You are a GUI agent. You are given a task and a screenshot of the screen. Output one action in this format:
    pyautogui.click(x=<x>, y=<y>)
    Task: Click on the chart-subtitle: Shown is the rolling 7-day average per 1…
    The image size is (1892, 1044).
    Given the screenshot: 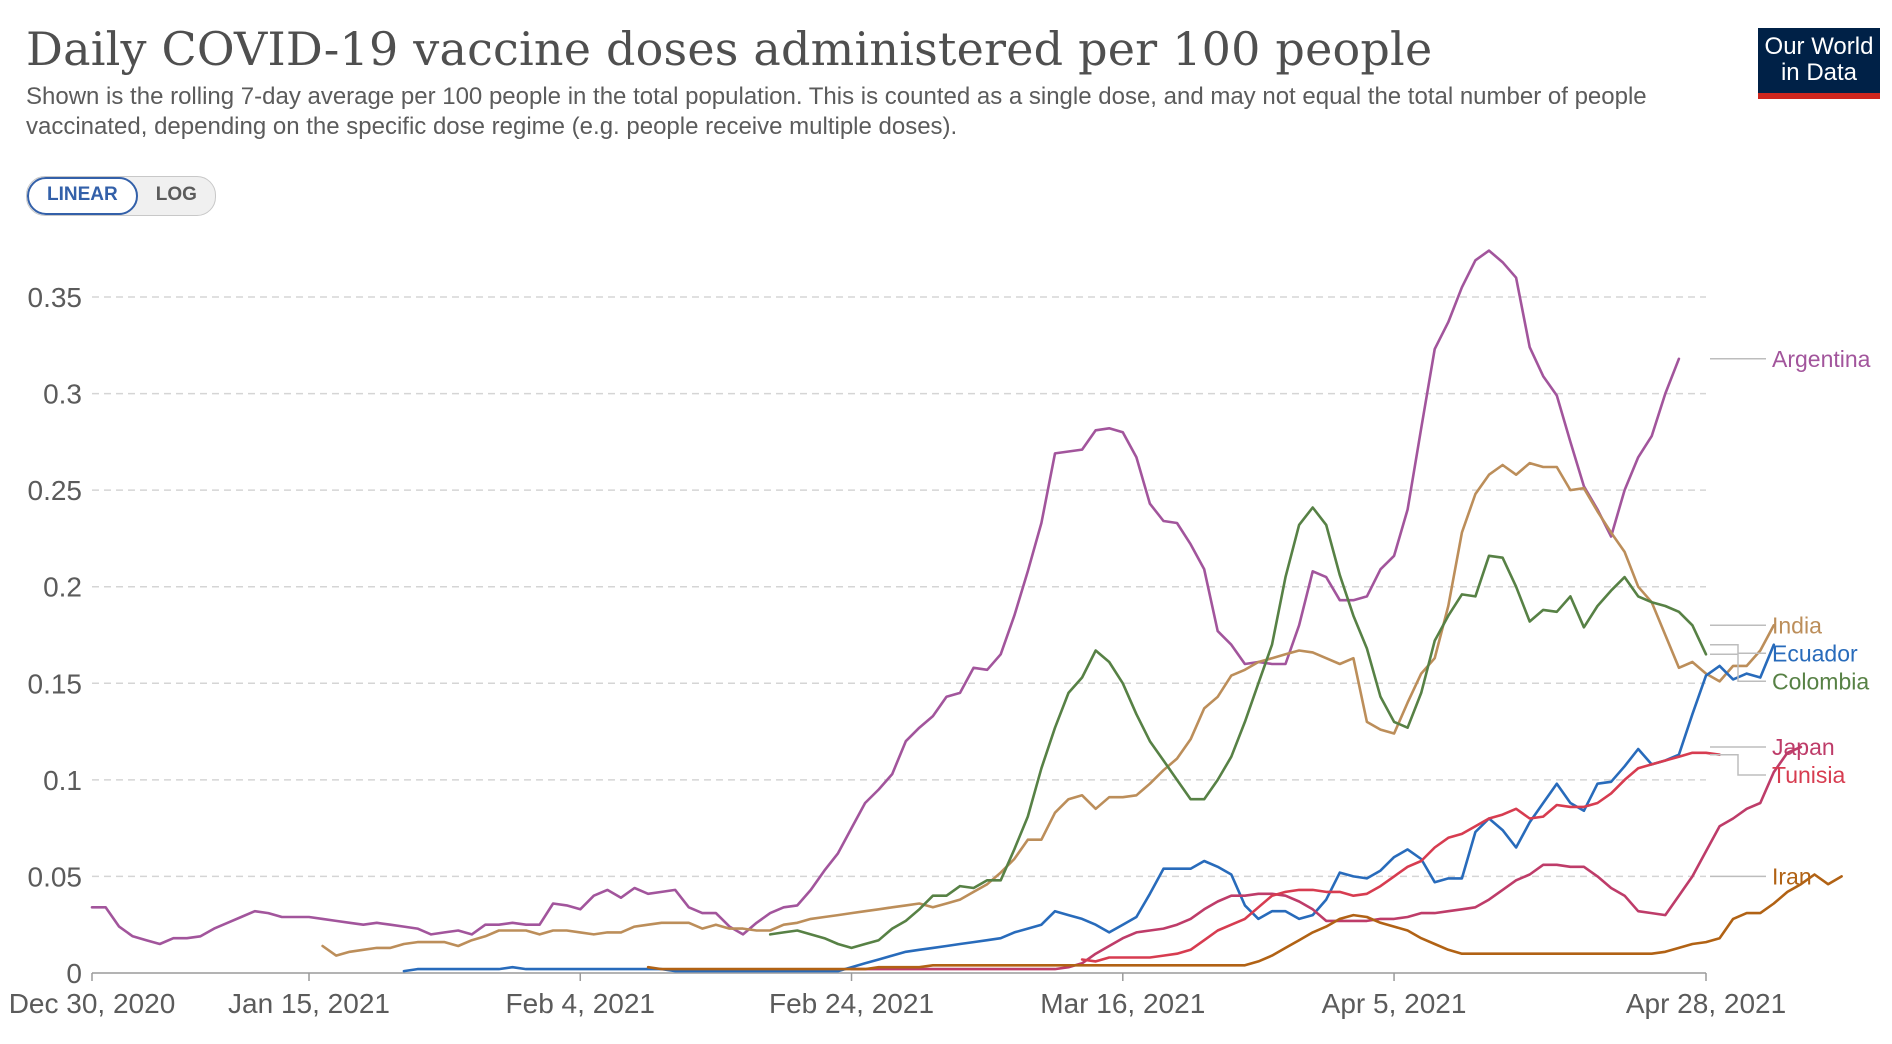 What is the action you would take?
    pyautogui.click(x=836, y=111)
    